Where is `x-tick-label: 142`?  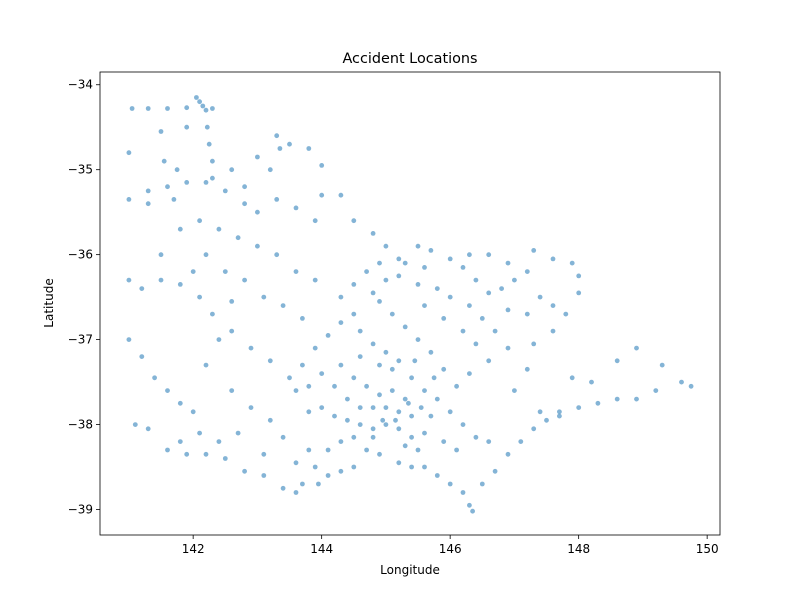 x-tick-label: 142 is located at coordinates (193, 549).